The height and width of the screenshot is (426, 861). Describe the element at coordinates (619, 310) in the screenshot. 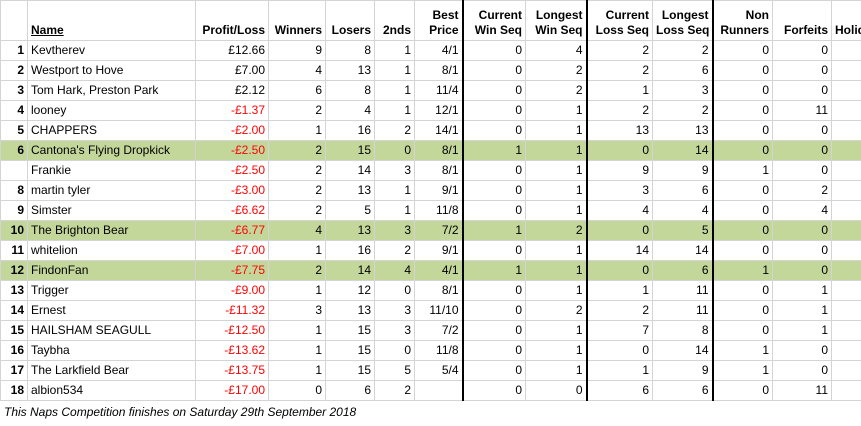

I see `cell-current-loss-seq: 2` at that location.